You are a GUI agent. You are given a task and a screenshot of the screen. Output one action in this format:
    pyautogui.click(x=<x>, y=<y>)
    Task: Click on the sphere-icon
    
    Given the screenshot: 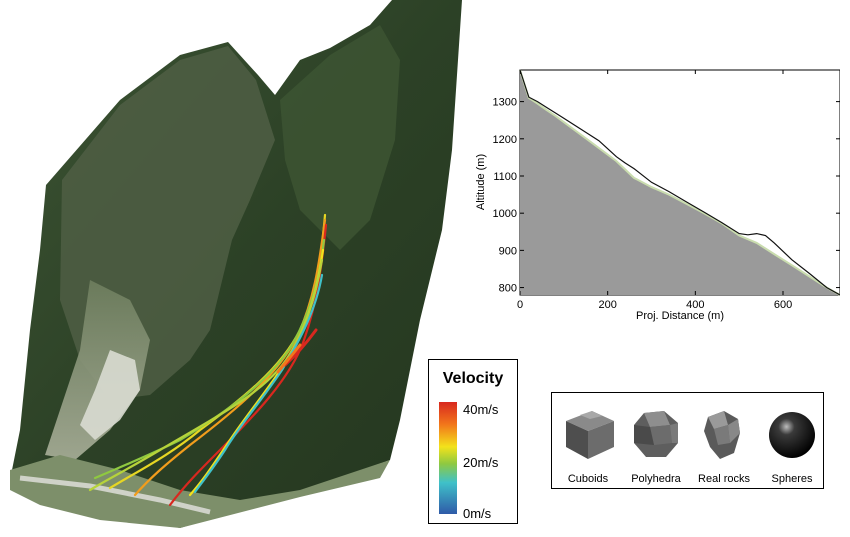 What is the action you would take?
    pyautogui.click(x=792, y=435)
    